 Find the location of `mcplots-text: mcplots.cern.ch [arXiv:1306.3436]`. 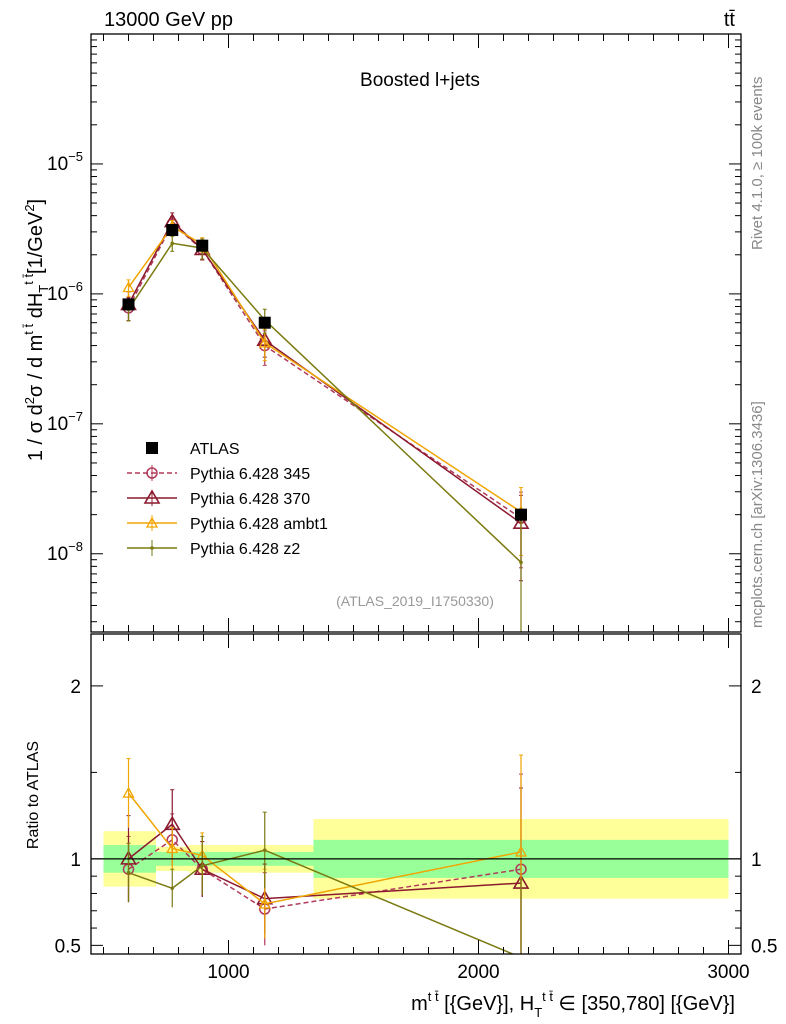

mcplots-text: mcplots.cern.ch [arXiv:1306.3436] is located at coordinates (757, 514).